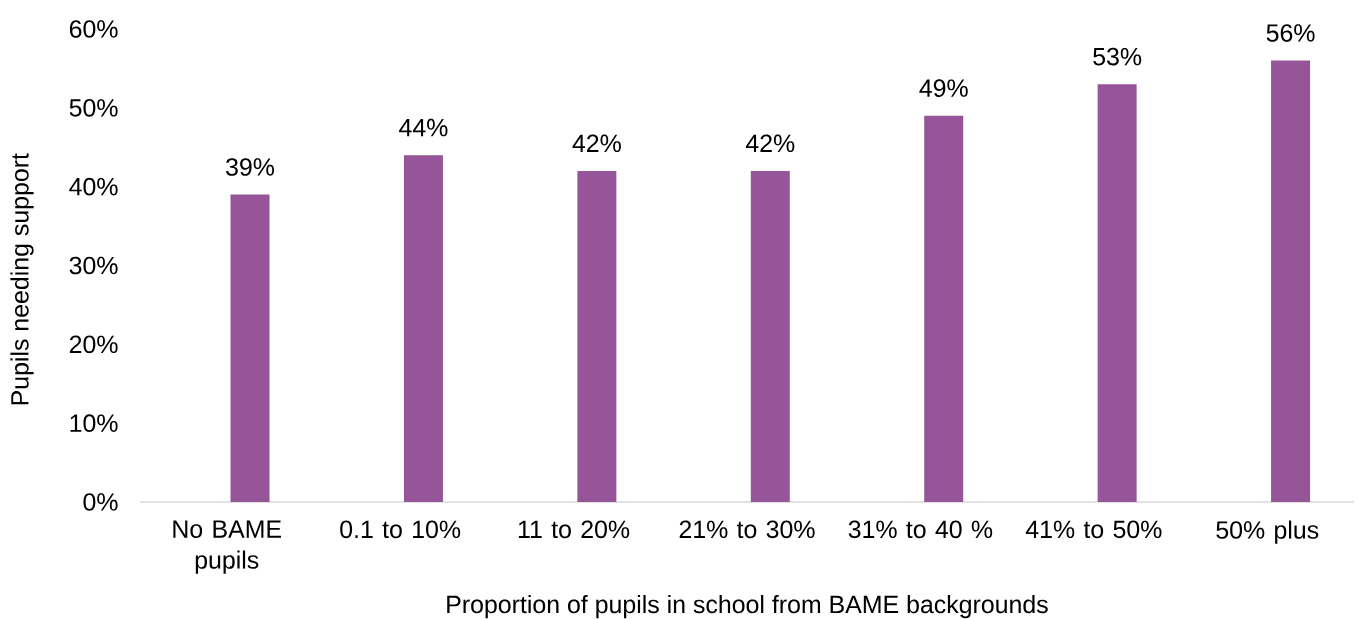  What do you see at coordinates (1117, 56) in the screenshot?
I see `data-label: 53%` at bounding box center [1117, 56].